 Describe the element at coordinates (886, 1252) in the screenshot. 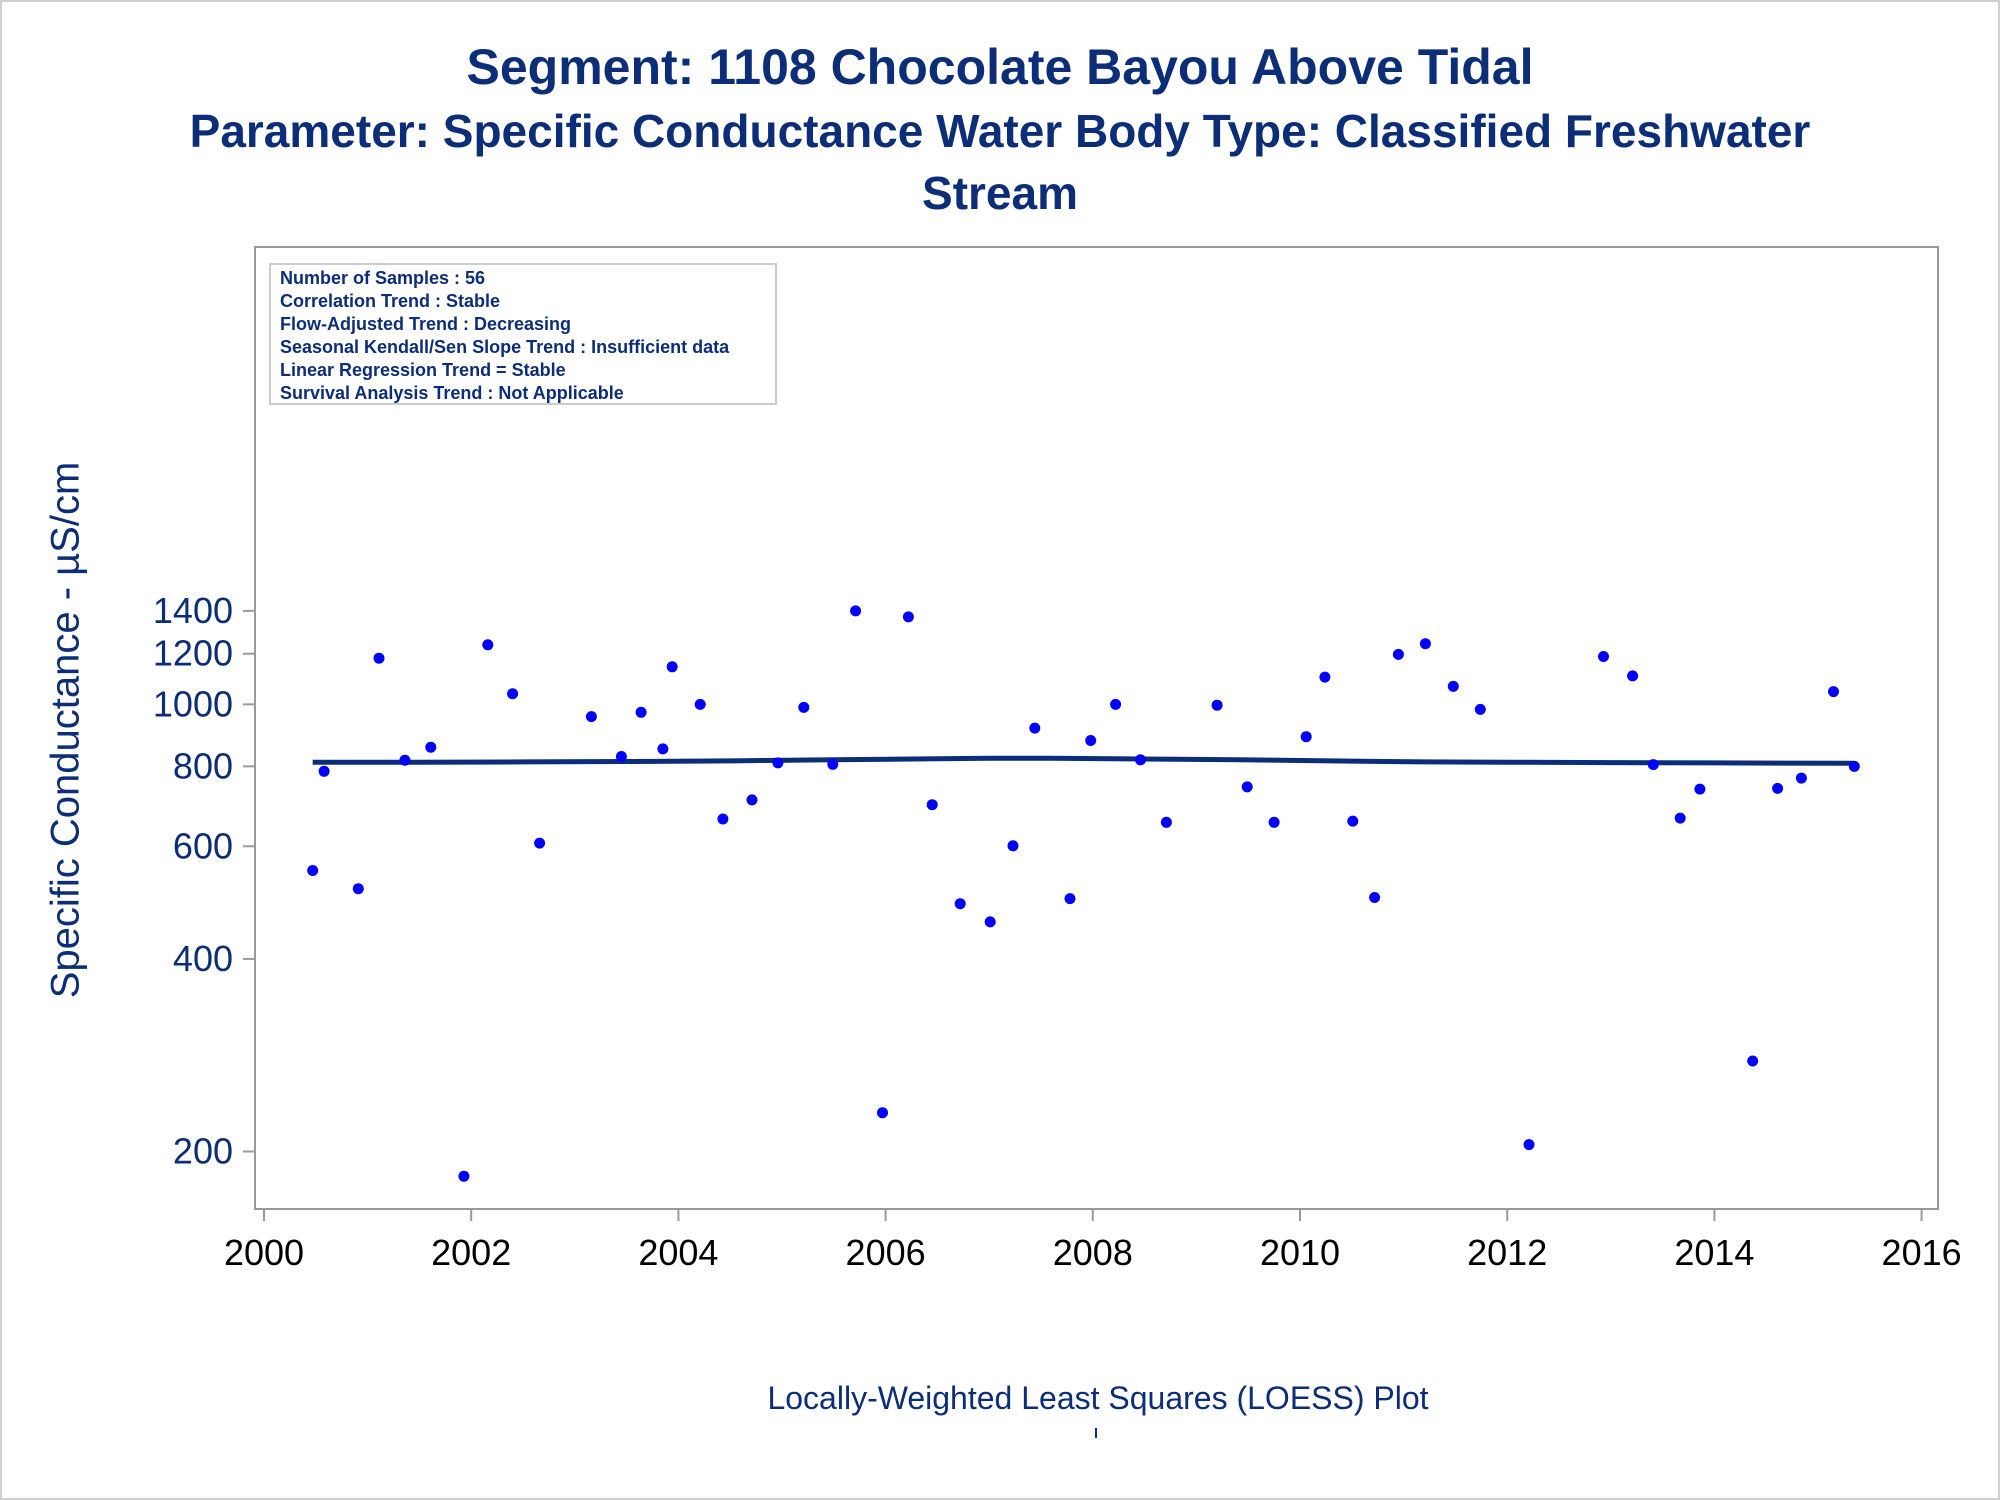

I see `x-tick-label: 2006` at that location.